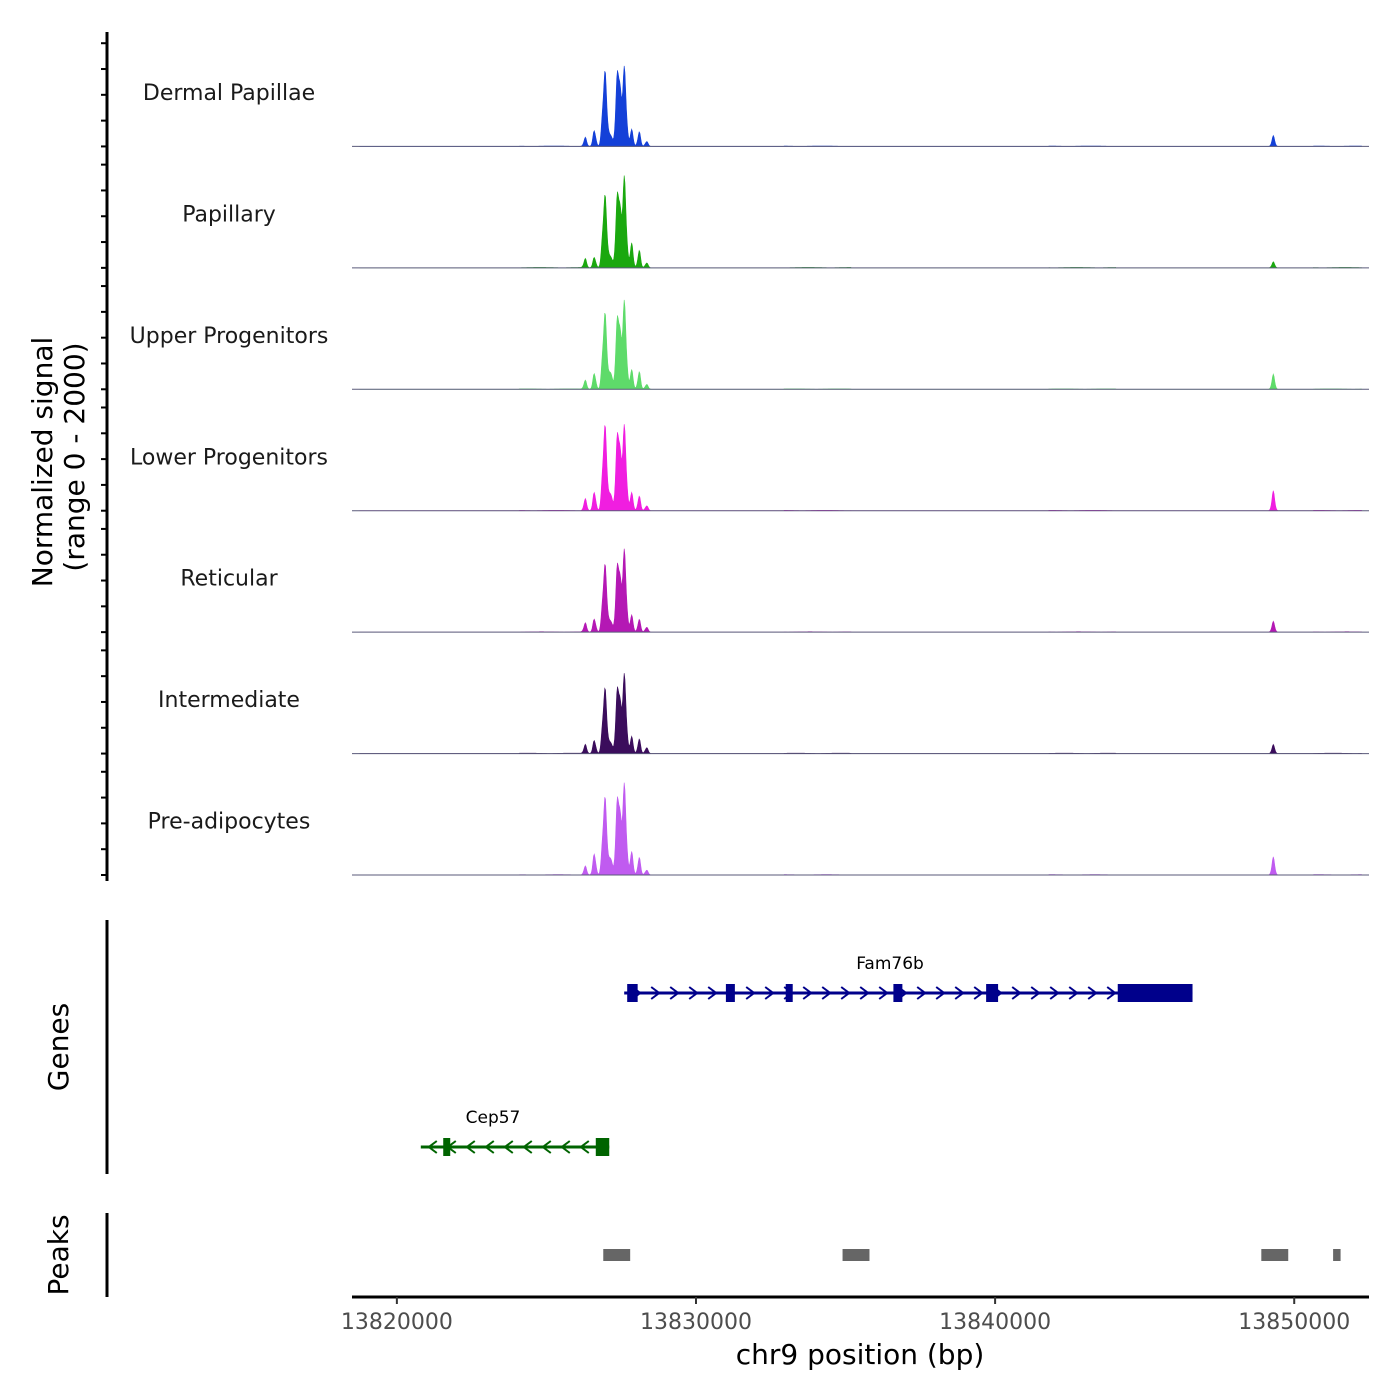  What do you see at coordinates (908, 978) in the screenshot?
I see `gene-model: Fam76b` at bounding box center [908, 978].